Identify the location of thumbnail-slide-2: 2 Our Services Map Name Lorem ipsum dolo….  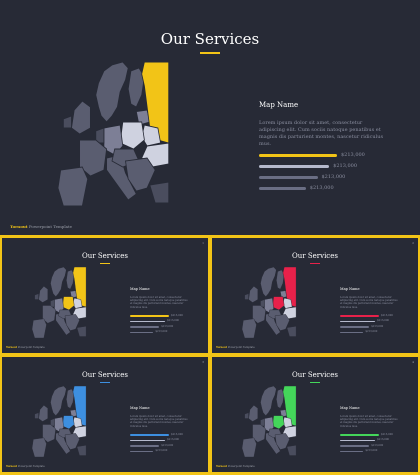
(315, 295).